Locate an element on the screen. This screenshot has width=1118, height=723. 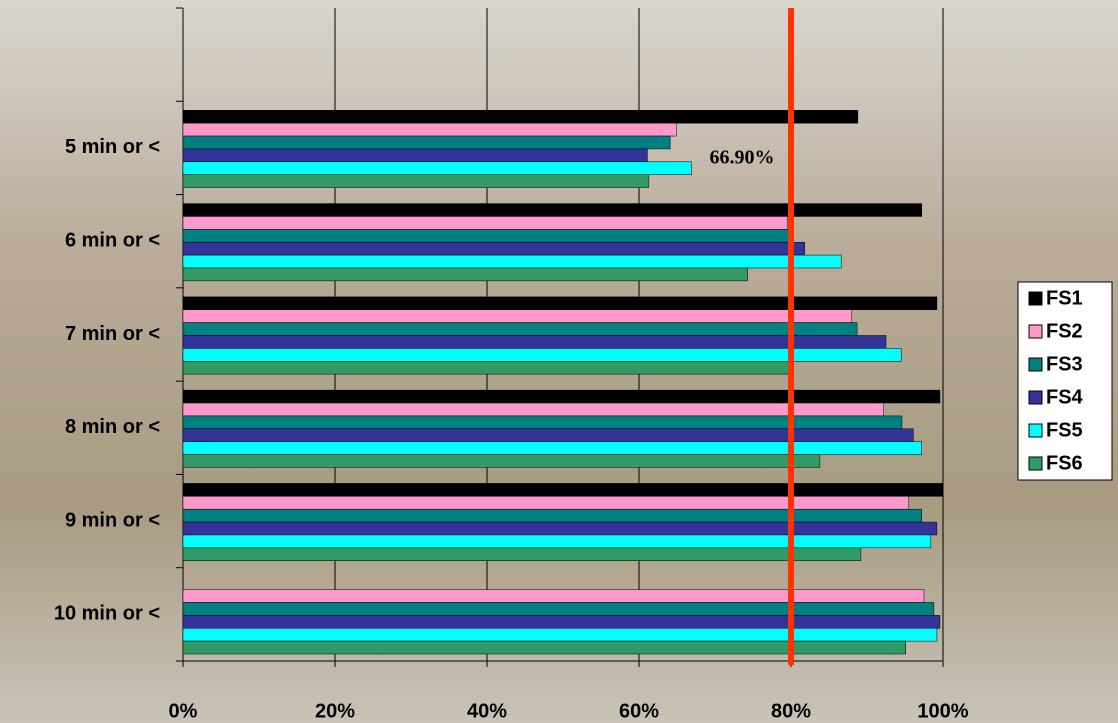
y-tick-label: 8 min or < is located at coordinates (112, 427).